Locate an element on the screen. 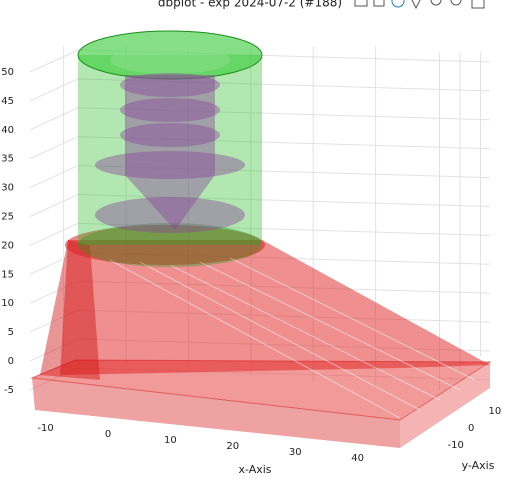 The image size is (513, 483). z-tick-label: 45 is located at coordinates (7, 101).